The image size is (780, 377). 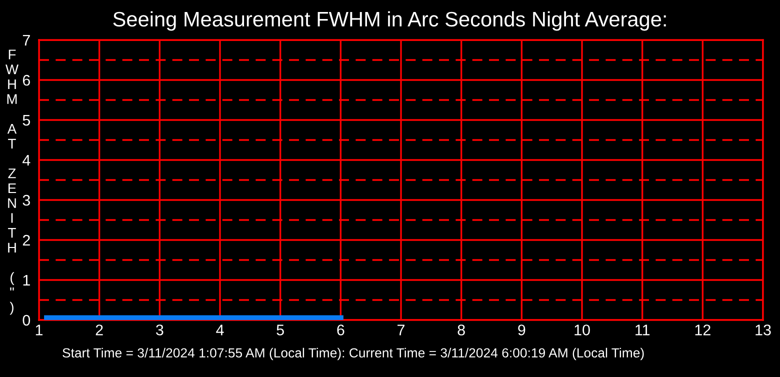 I want to click on x-tick-label: 9, so click(x=522, y=330).